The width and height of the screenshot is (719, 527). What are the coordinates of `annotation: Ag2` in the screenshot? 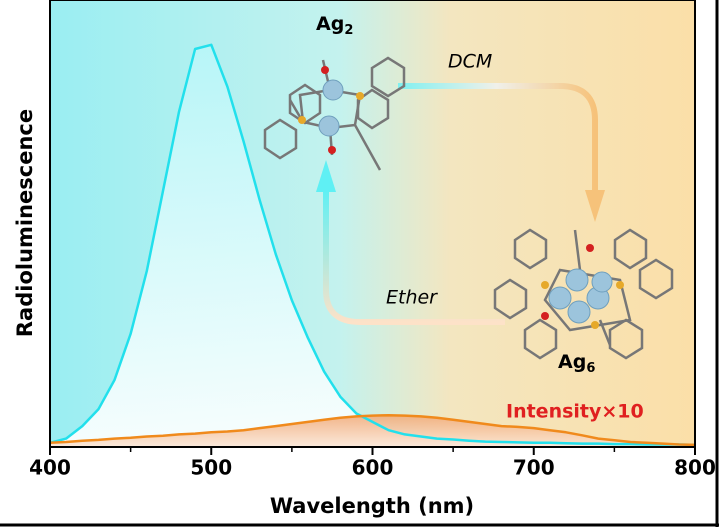 It's located at (334, 25).